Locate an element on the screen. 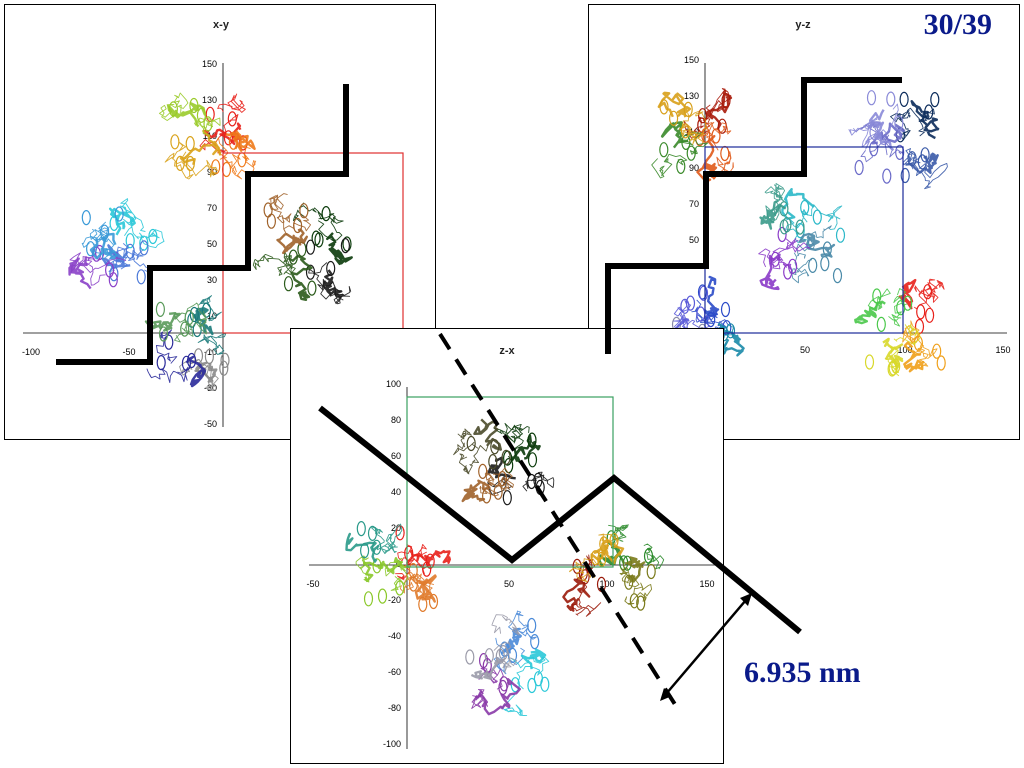  zx-y-tick: 100 is located at coordinates (393, 384).